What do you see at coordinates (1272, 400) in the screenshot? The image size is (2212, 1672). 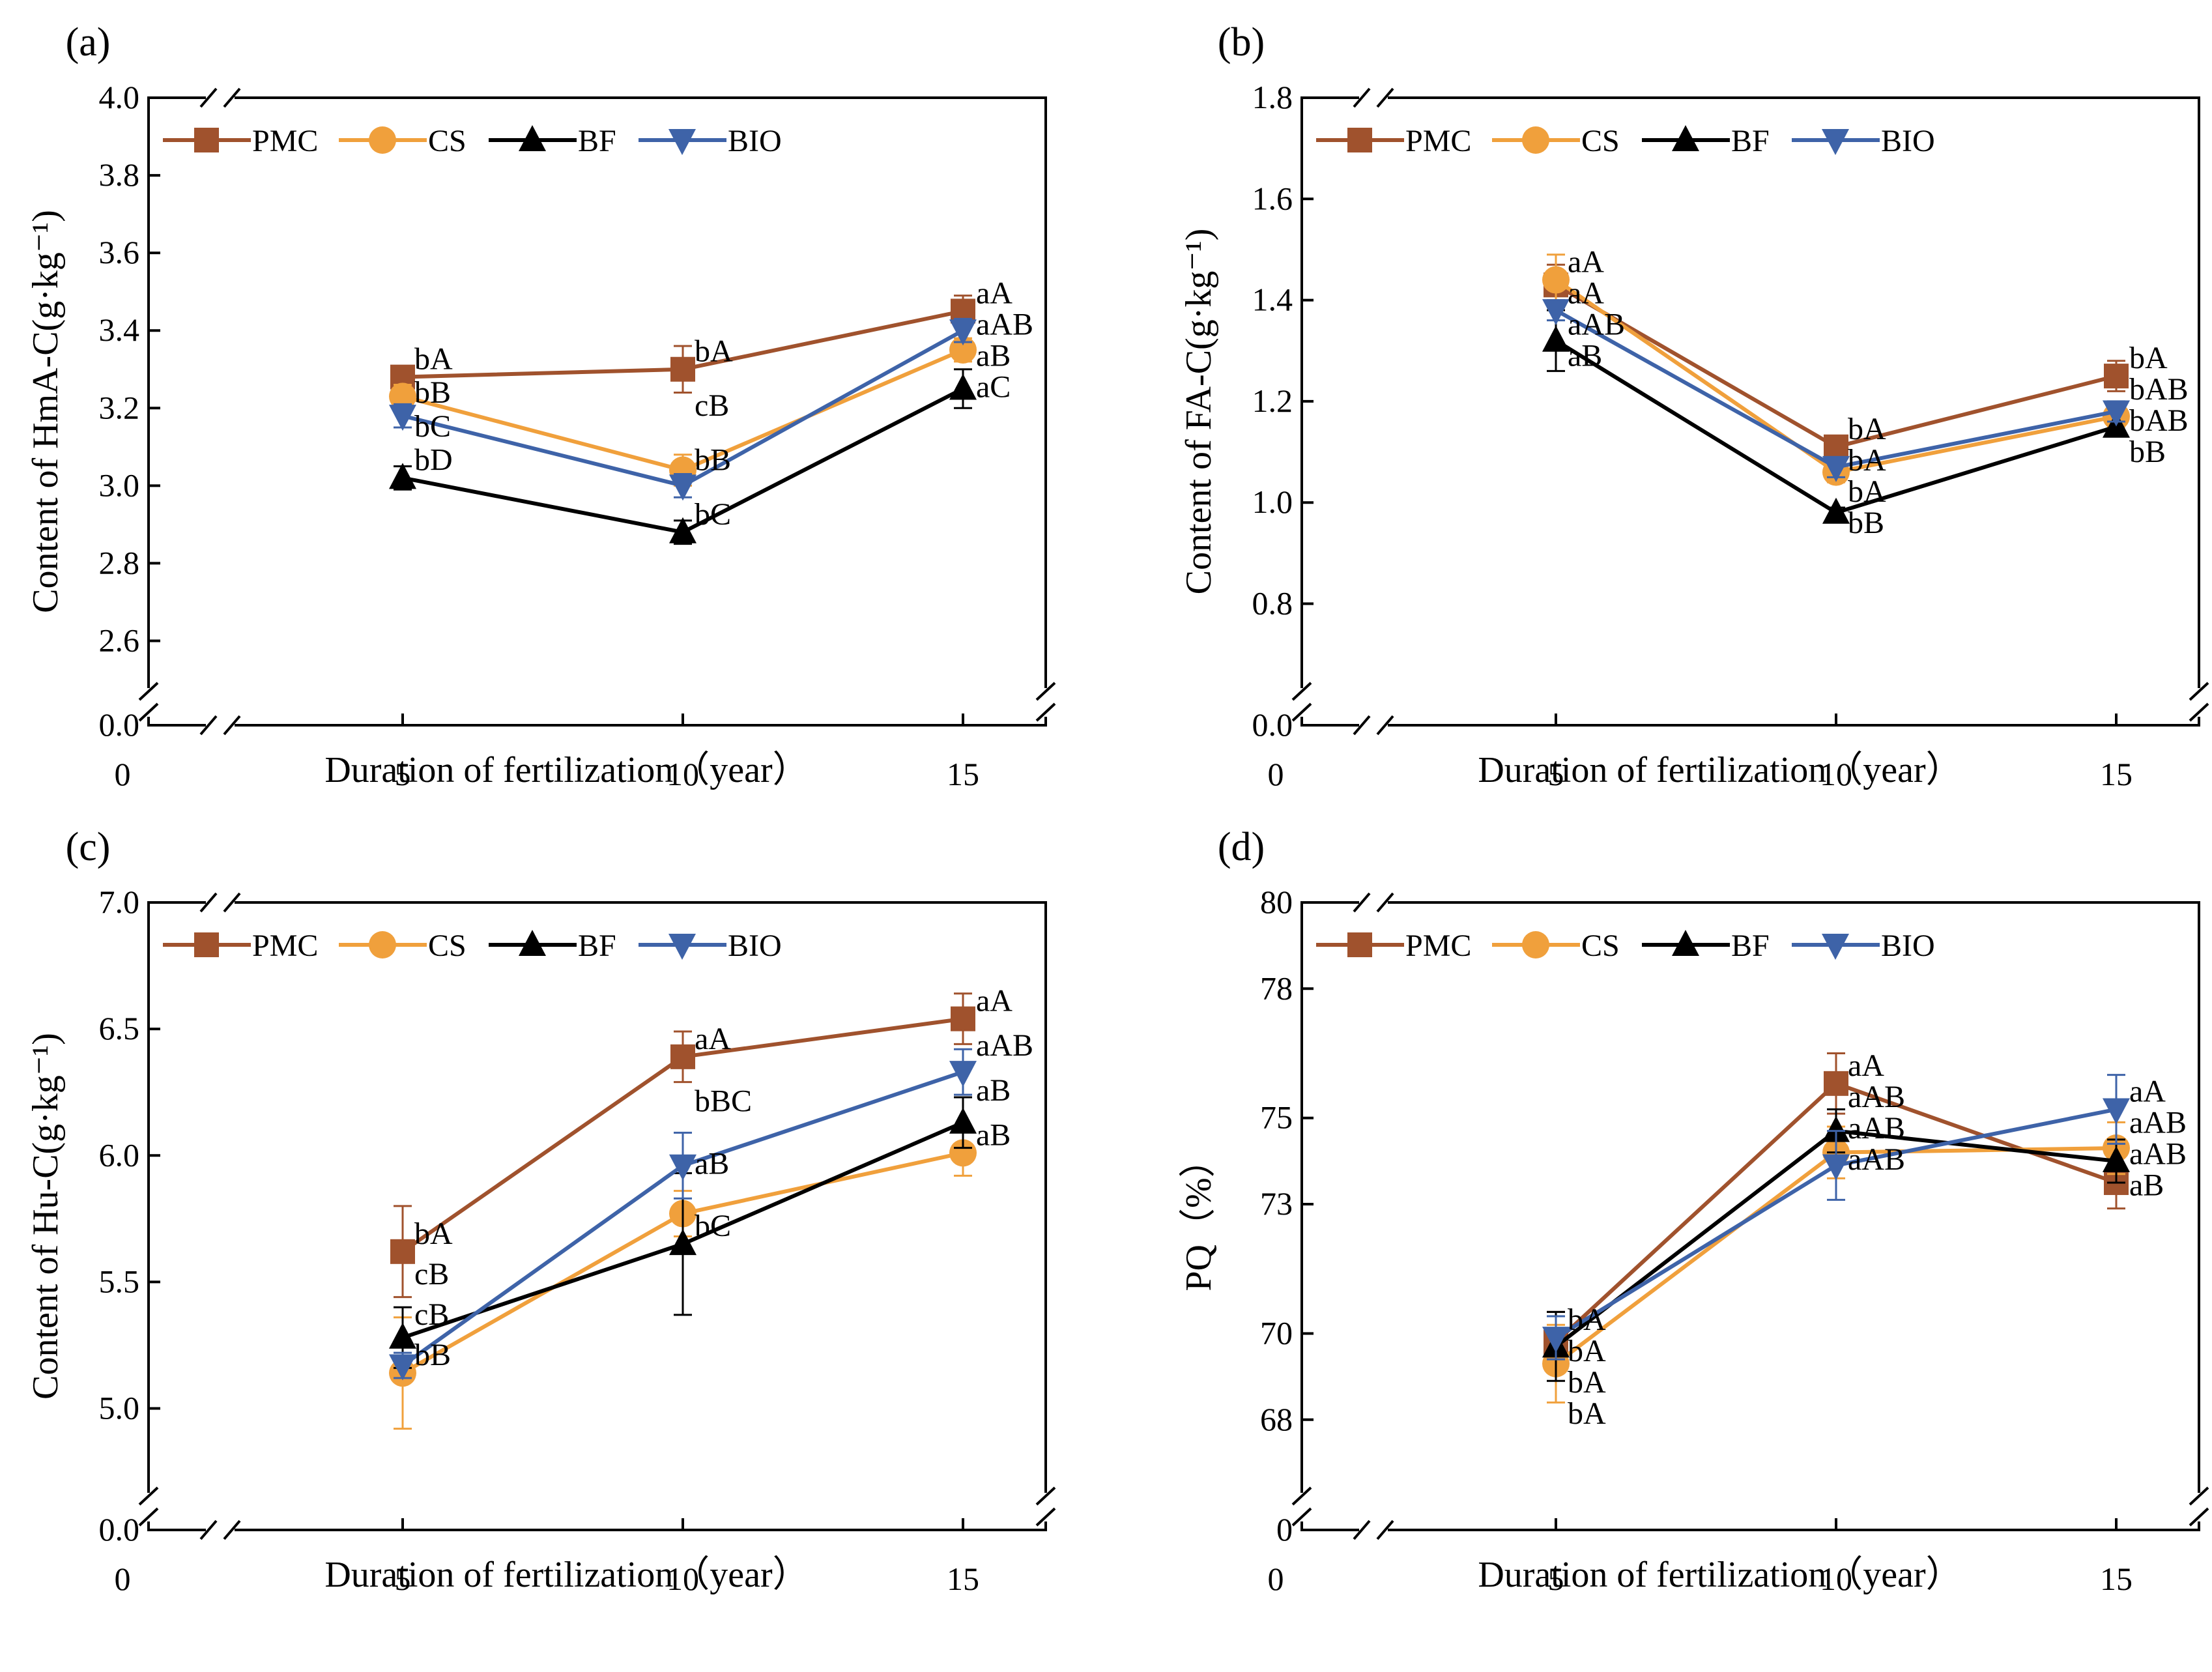 I see `y-tick-label: 1.2` at bounding box center [1272, 400].